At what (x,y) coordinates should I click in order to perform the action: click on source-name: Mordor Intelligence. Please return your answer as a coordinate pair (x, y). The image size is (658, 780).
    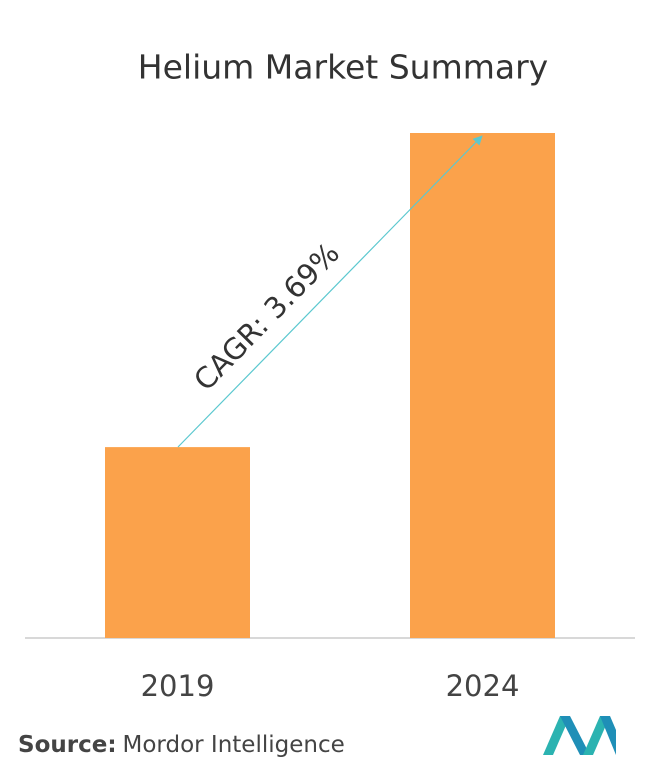
    Looking at the image, I should click on (234, 745).